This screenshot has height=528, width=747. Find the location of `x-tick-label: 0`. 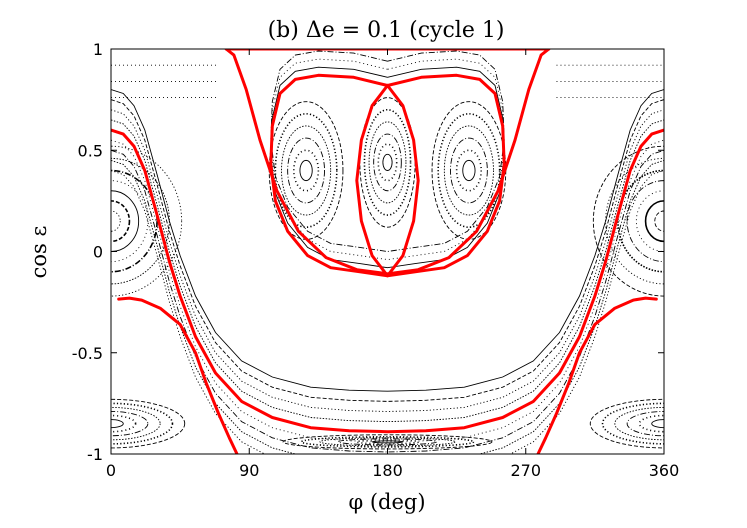

x-tick-label: 0 is located at coordinates (111, 470).